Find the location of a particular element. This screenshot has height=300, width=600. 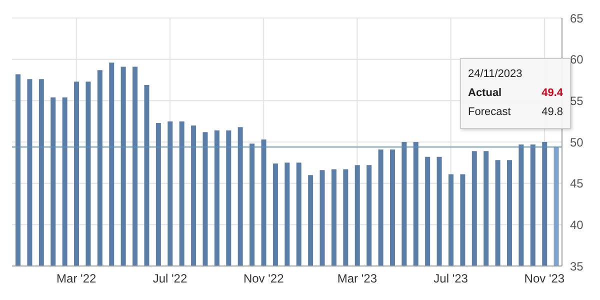

y-tick-label: 55 is located at coordinates (577, 101).